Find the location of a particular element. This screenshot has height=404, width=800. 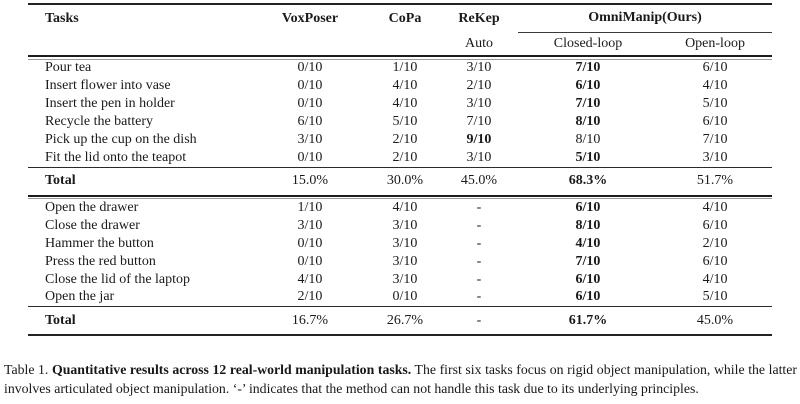

value-cell: 30.0% is located at coordinates (405, 180).